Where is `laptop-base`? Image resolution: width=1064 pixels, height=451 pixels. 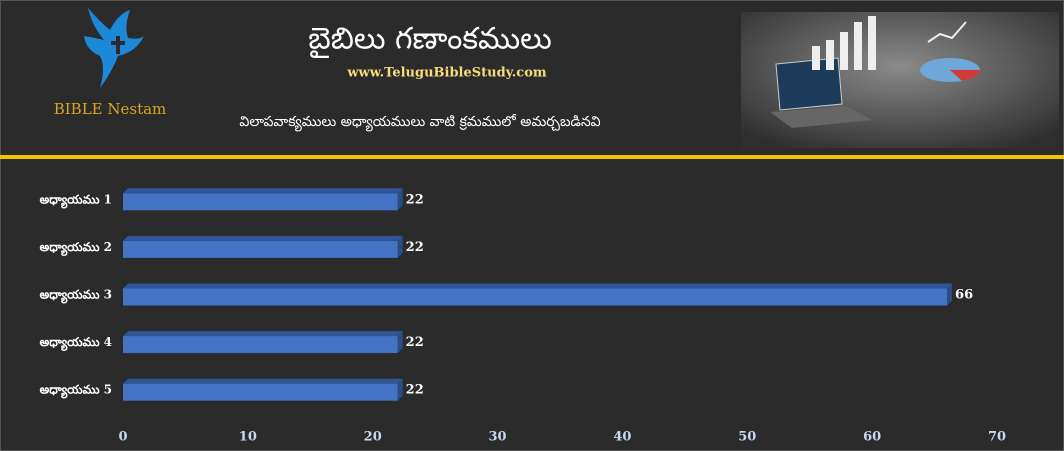
laptop-base is located at coordinates (821, 117).